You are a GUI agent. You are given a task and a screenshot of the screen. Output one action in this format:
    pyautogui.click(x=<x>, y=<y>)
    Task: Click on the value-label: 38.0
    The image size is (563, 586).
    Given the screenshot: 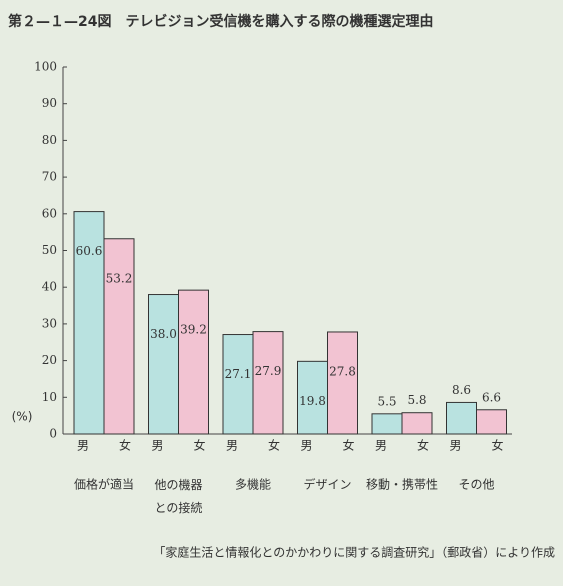 What is the action you would take?
    pyautogui.click(x=163, y=334)
    